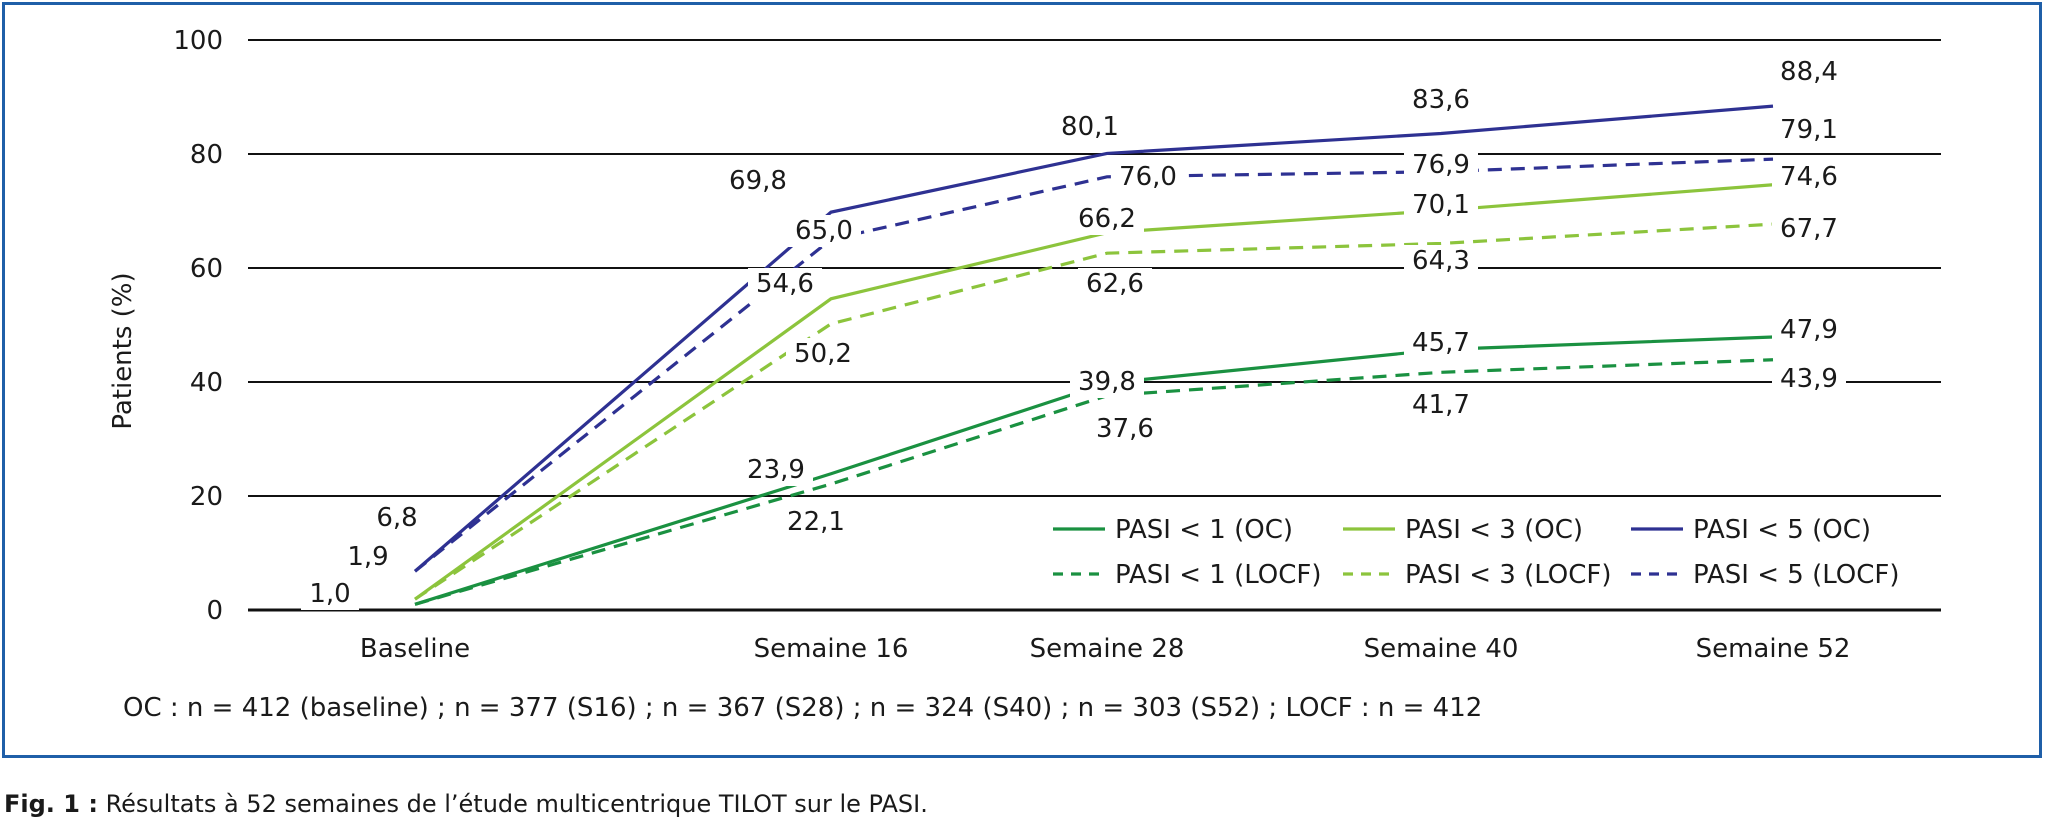 The width and height of the screenshot is (2048, 831). I want to click on x-tick-label: Baseline, so click(415, 649).